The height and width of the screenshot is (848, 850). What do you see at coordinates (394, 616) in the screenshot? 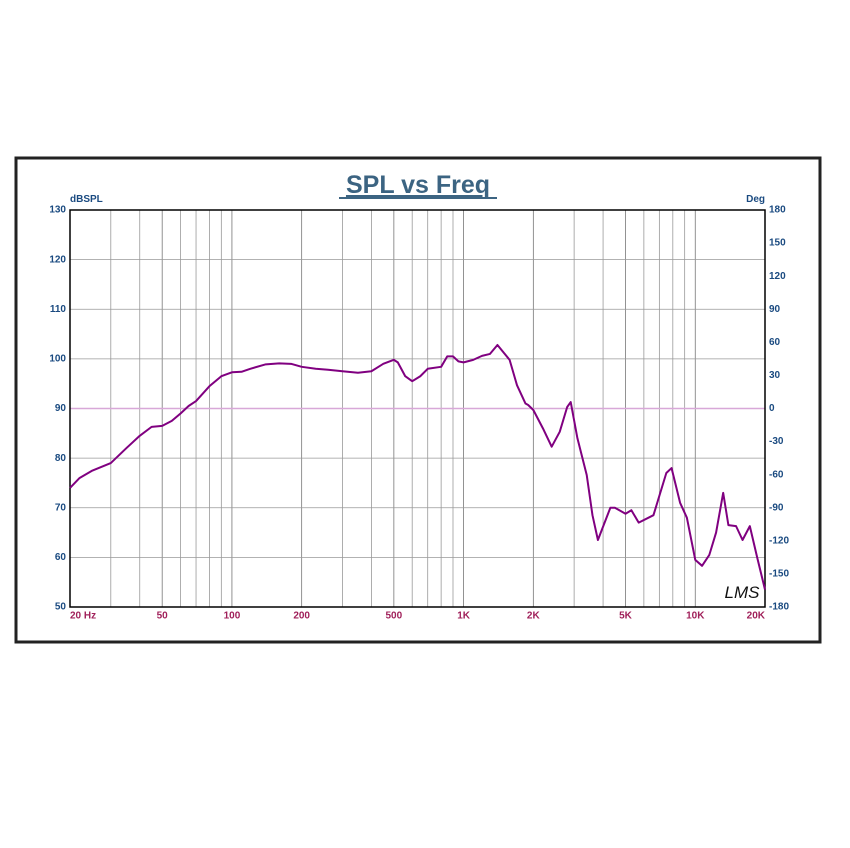
I see `x-tick-label: 500` at bounding box center [394, 616].